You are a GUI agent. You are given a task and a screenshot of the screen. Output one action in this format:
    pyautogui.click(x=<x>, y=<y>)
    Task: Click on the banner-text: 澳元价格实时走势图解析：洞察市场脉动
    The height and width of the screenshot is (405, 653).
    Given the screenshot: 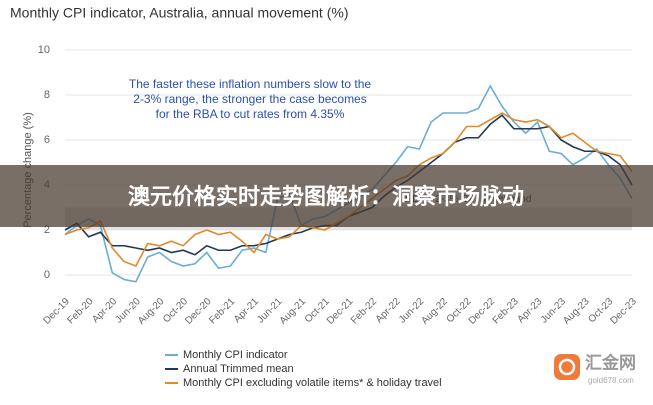 What is the action you would take?
    pyautogui.click(x=326, y=196)
    